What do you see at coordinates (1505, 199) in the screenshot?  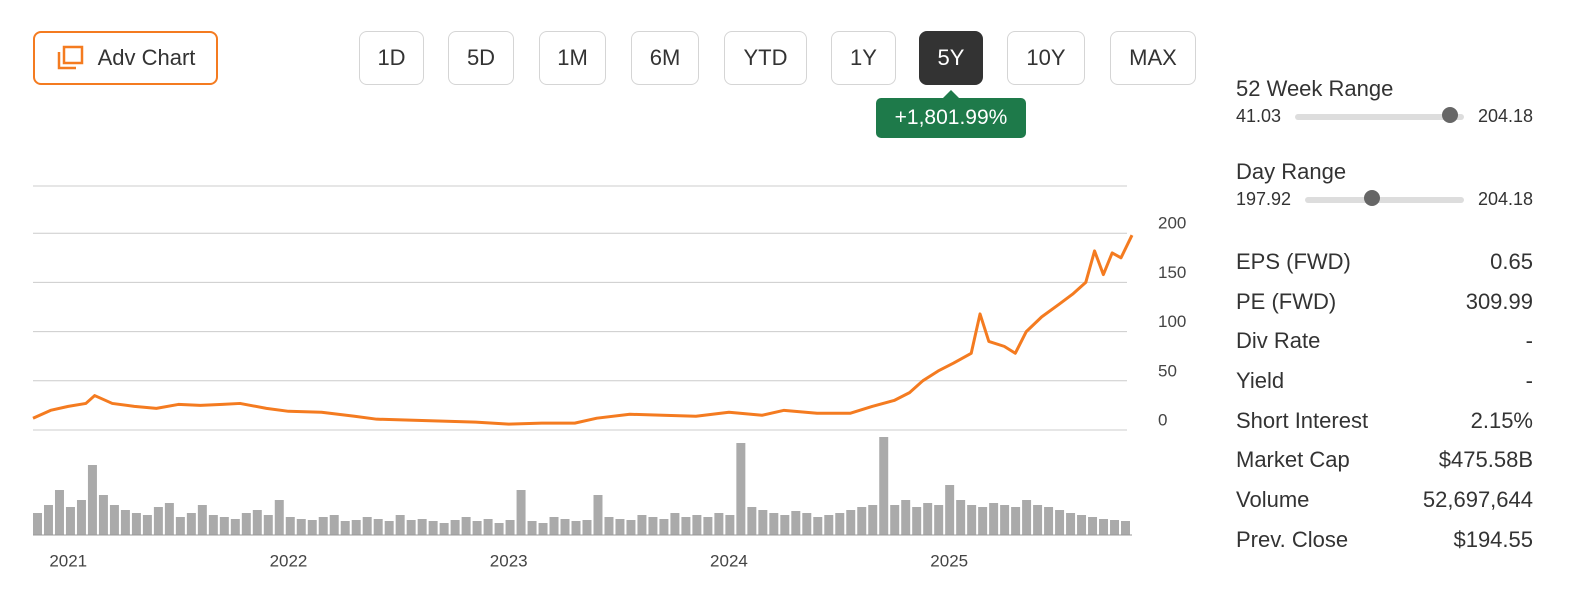 I see `range-high: 204.18` at bounding box center [1505, 199].